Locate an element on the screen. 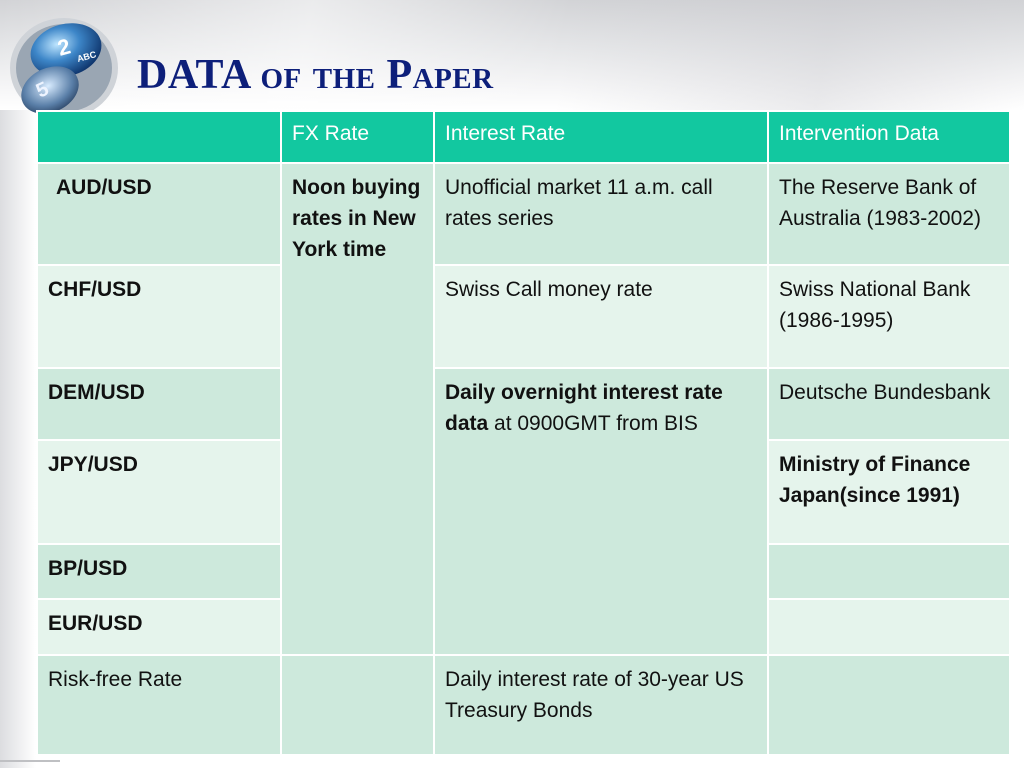  table-row-bp-usd: BP/USD is located at coordinates (523, 571).